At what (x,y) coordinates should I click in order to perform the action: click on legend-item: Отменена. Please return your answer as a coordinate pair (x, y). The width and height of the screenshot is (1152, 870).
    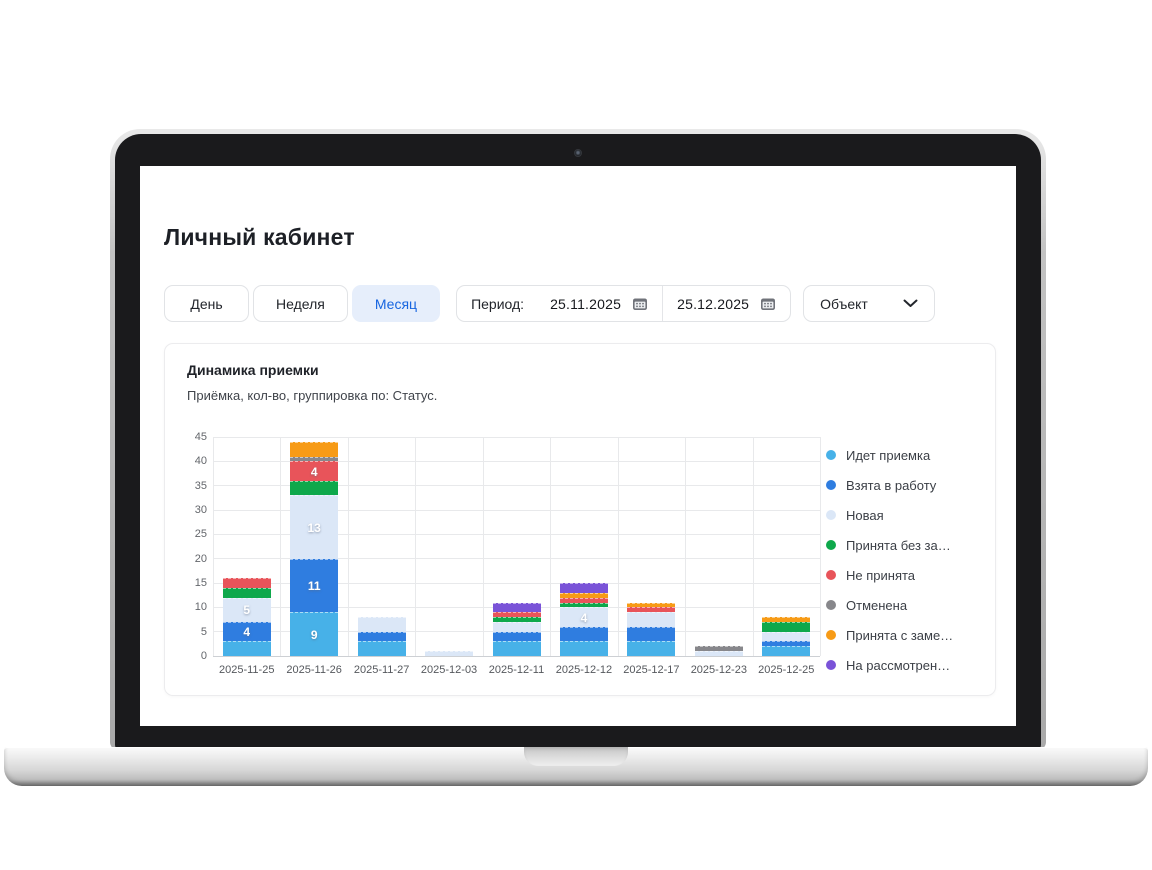
    Looking at the image, I should click on (889, 605).